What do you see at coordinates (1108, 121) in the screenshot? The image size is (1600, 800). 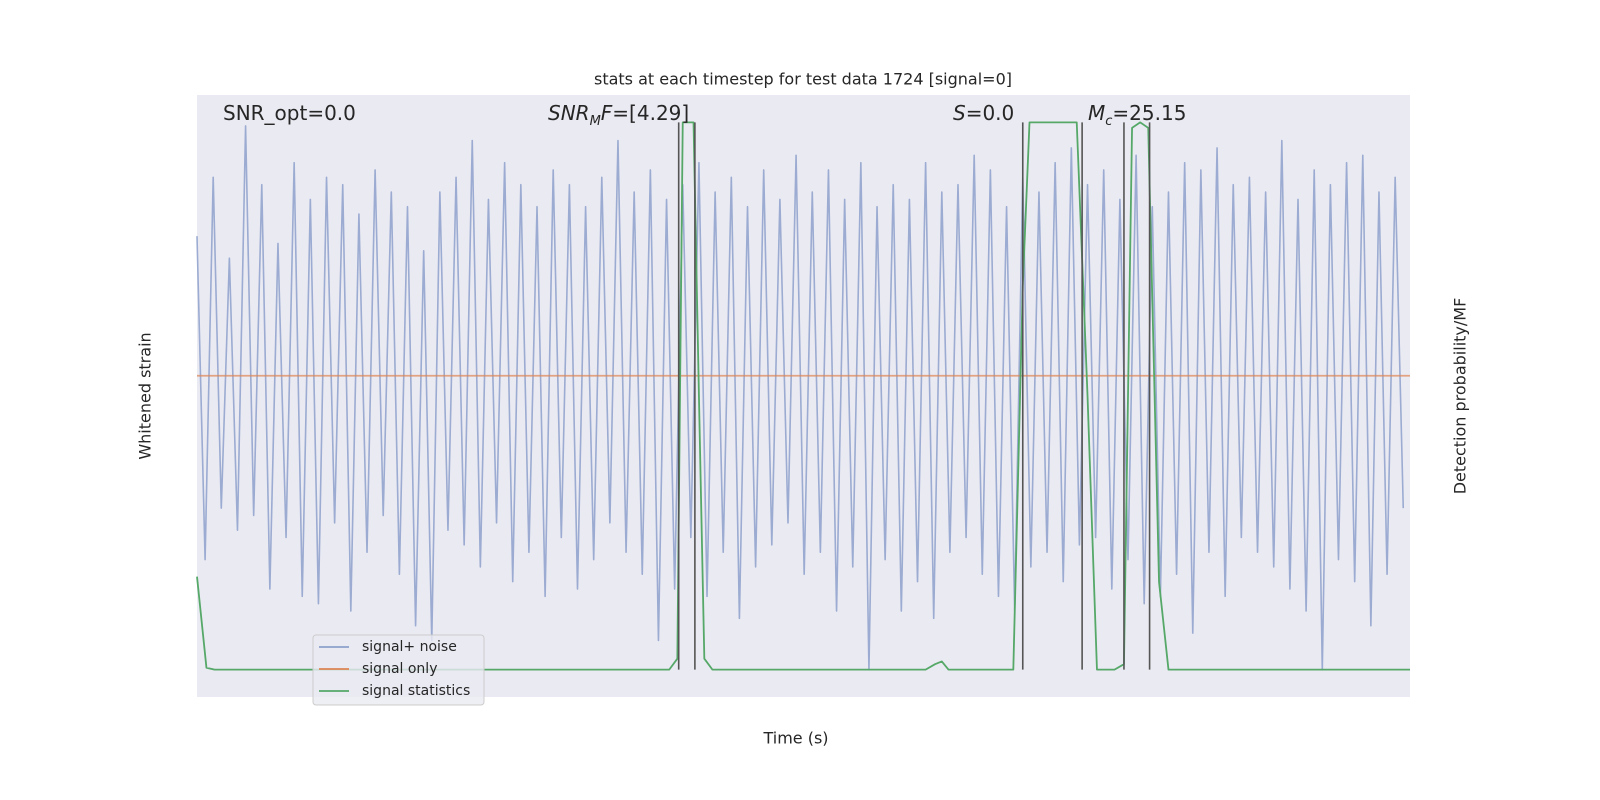 I see `annotation-part: c` at bounding box center [1108, 121].